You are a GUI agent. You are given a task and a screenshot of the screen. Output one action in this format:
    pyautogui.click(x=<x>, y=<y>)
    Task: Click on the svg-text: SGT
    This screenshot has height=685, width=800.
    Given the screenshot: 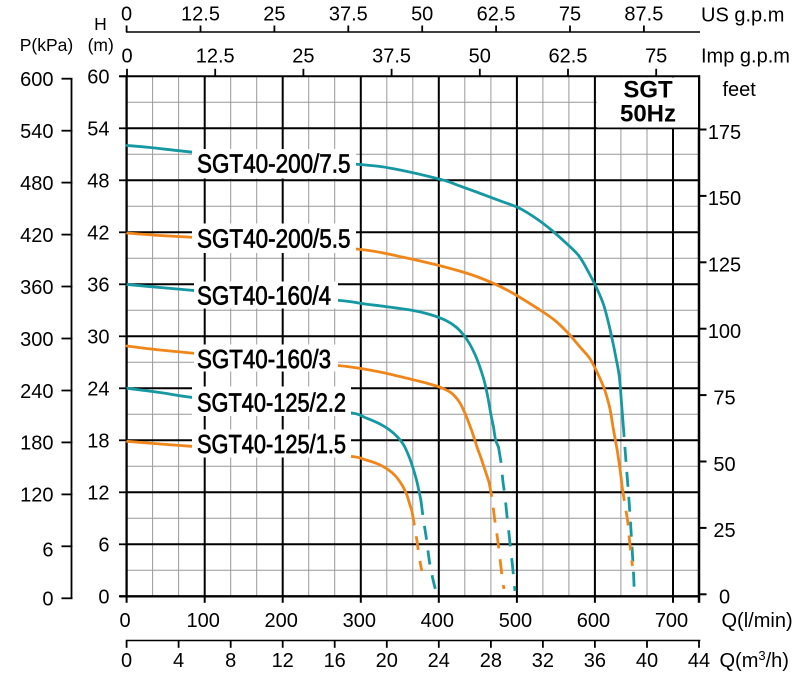 What is the action you would take?
    pyautogui.click(x=648, y=90)
    